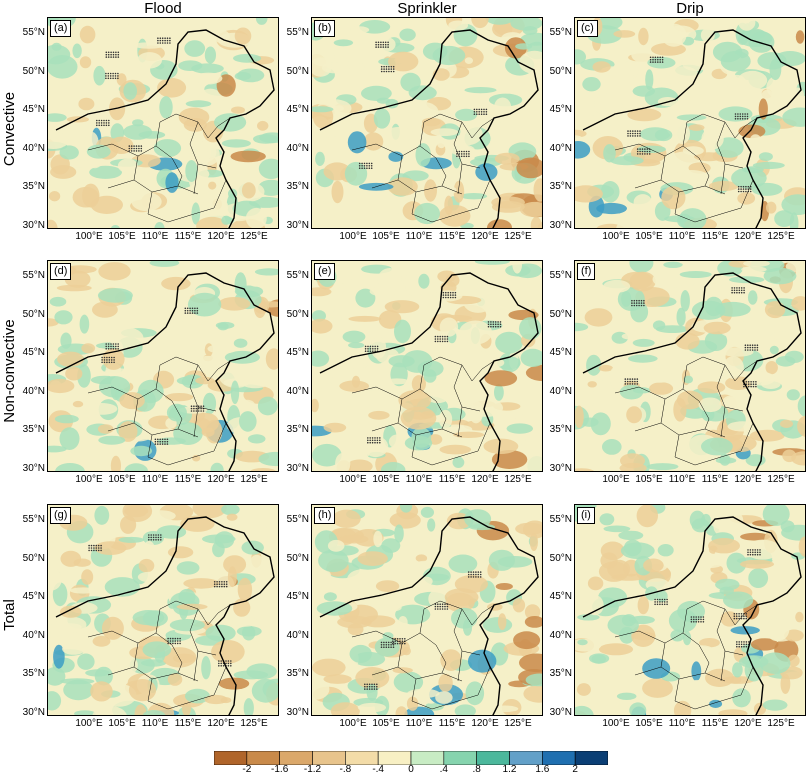 This screenshot has width=809, height=778. Describe the element at coordinates (560, 558) in the screenshot. I see `lat-tick-label: 50°N` at that location.